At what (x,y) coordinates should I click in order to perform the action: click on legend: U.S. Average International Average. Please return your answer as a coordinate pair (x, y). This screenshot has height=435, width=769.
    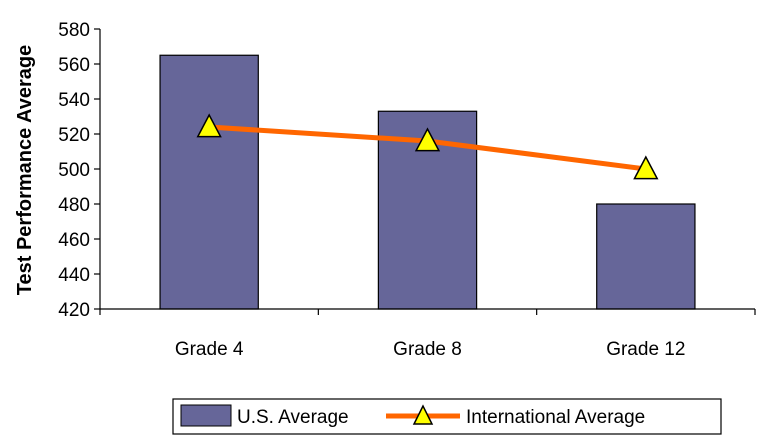
    Looking at the image, I should click on (447, 416).